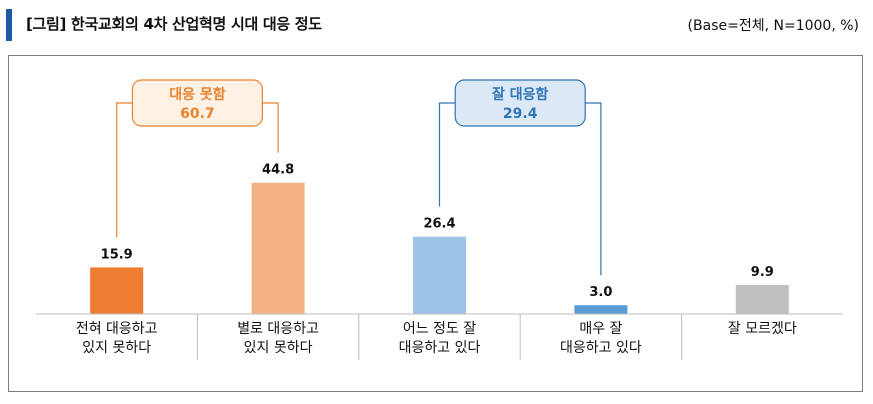 The image size is (873, 404). I want to click on value-label-3: 26.4, so click(439, 224).